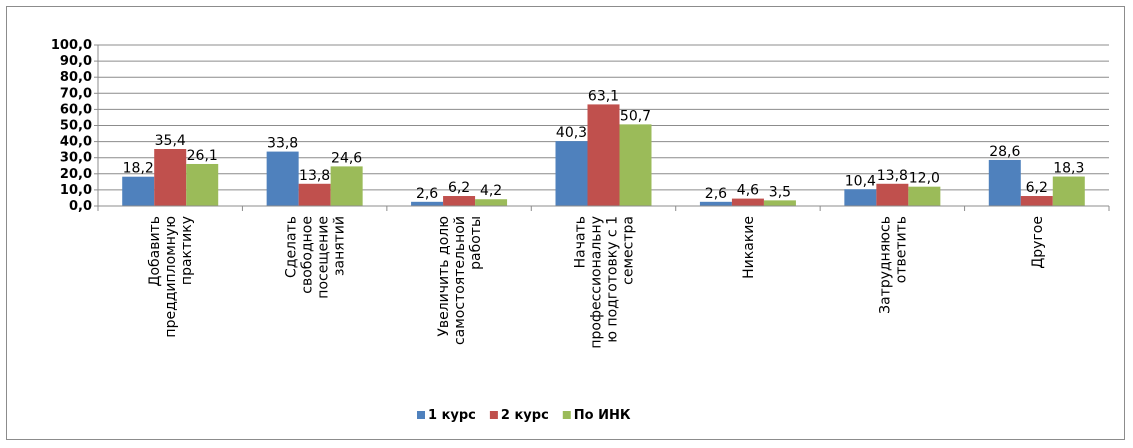 The height and width of the screenshot is (448, 1133). Describe the element at coordinates (202, 156) in the screenshot. I see `data-label: 26,1` at that location.